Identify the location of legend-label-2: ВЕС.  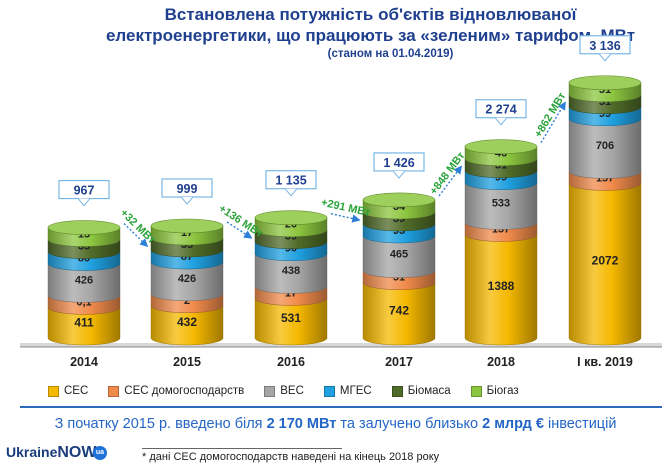
(292, 391).